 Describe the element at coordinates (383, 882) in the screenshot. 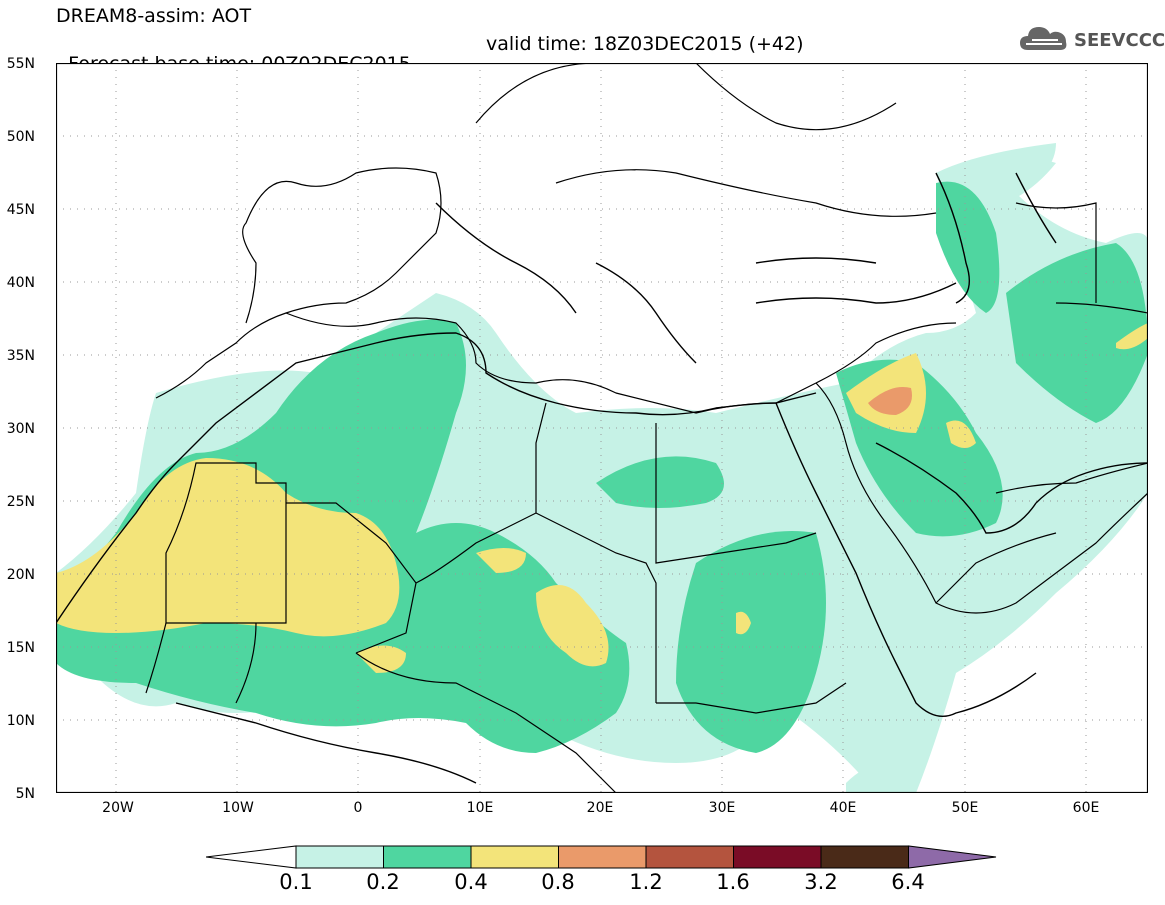

I see `colorbar-label: 0.2` at that location.